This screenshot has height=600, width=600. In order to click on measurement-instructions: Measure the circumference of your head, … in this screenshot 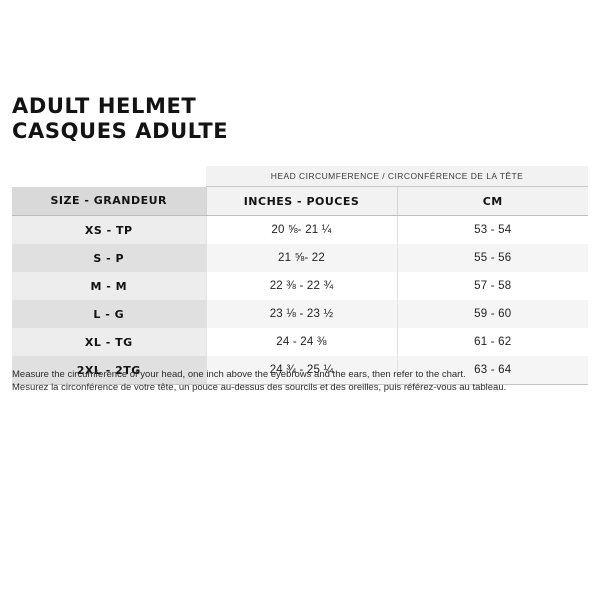, I will do `click(302, 381)`.